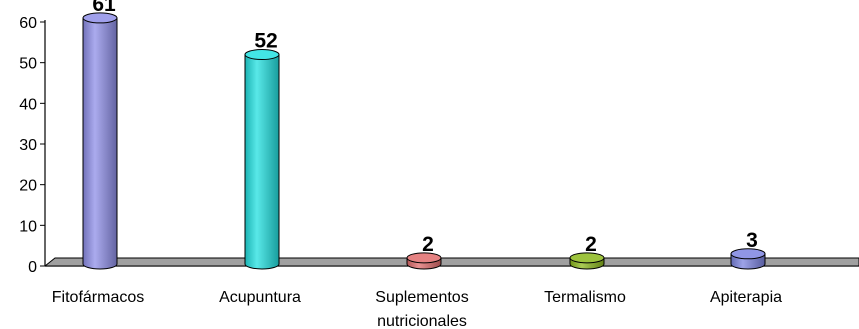 The width and height of the screenshot is (859, 329). I want to click on x-tick-label: Acupuntura, so click(260, 297).